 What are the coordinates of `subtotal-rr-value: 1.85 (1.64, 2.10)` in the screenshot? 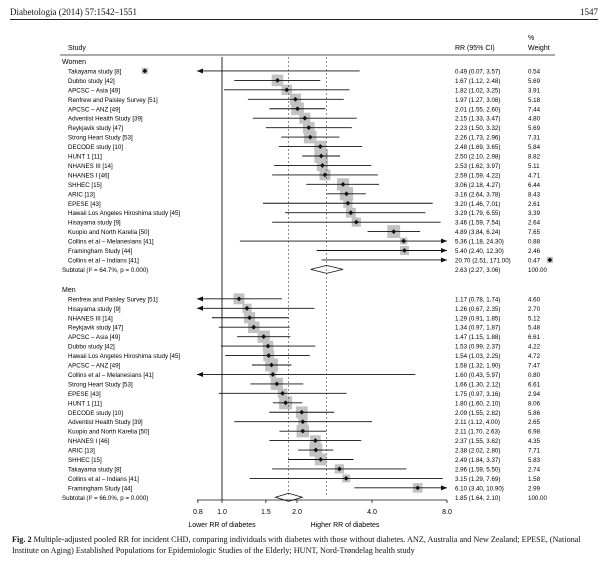 It's located at (477, 498).